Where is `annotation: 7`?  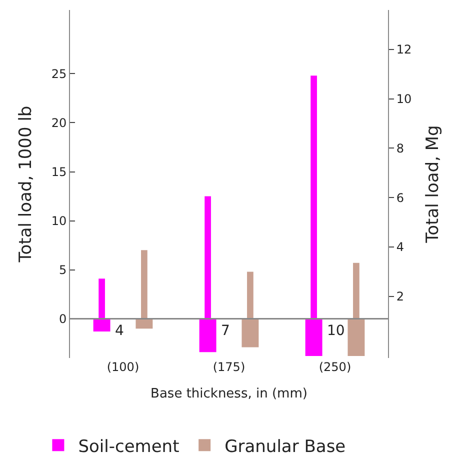
annotation: 7 is located at coordinates (225, 331).